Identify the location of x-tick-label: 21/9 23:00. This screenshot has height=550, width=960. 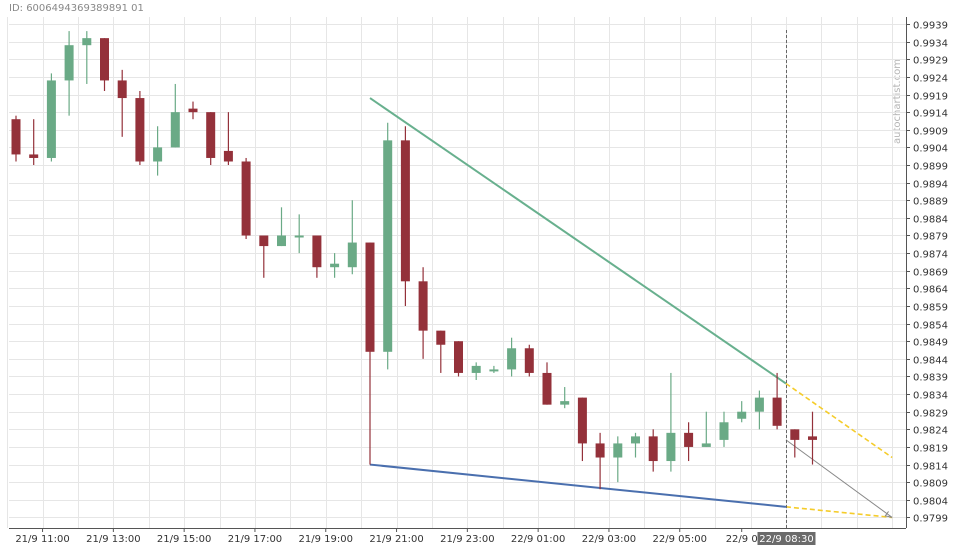
(467, 539).